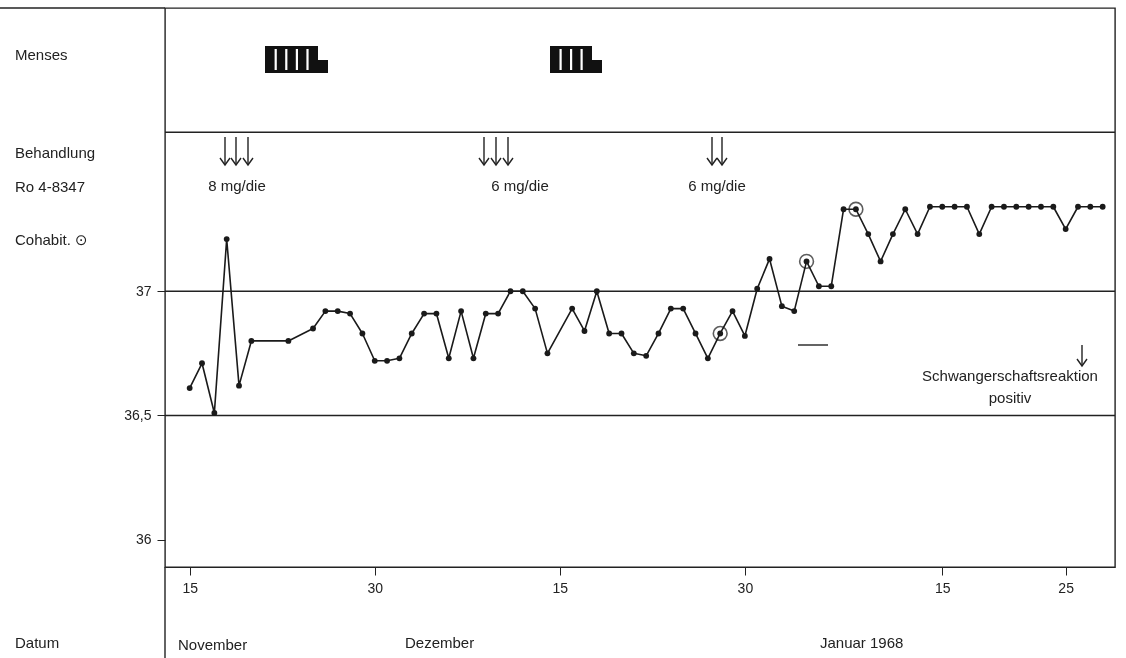 The image size is (1126, 658). What do you see at coordinates (862, 642) in the screenshot?
I see `text: Januar 1968` at bounding box center [862, 642].